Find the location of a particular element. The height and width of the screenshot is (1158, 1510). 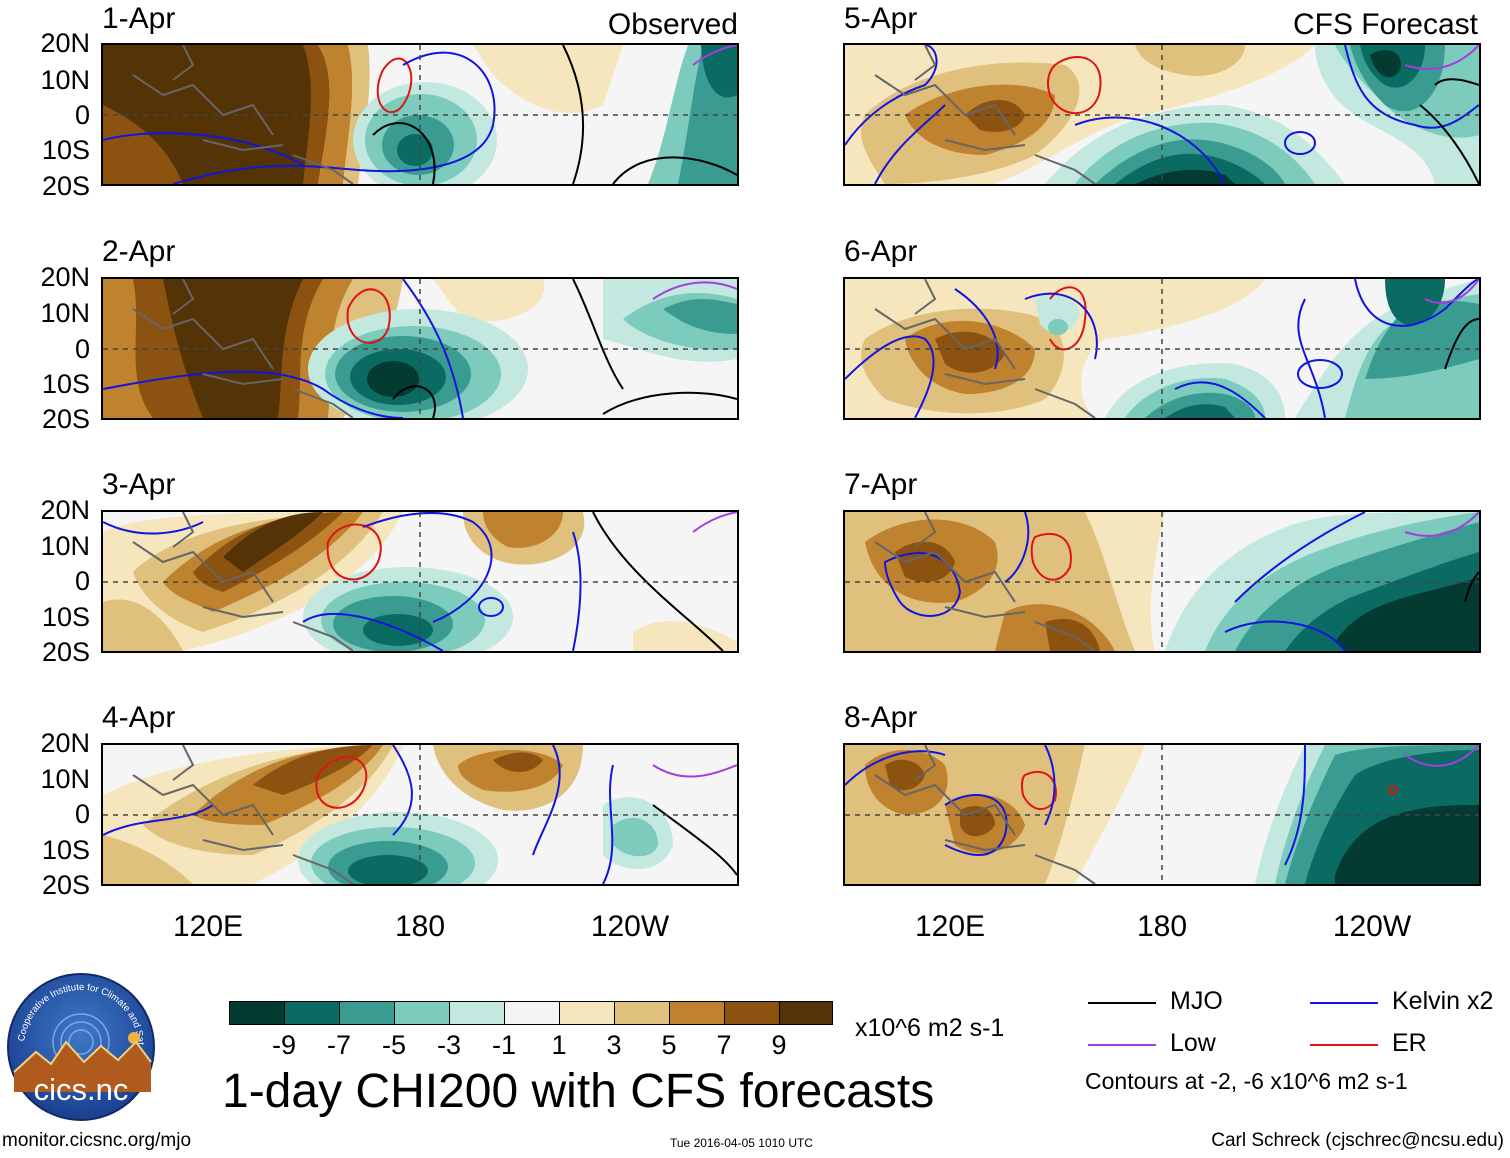

panel-date: 5-Apr is located at coordinates (881, 18).